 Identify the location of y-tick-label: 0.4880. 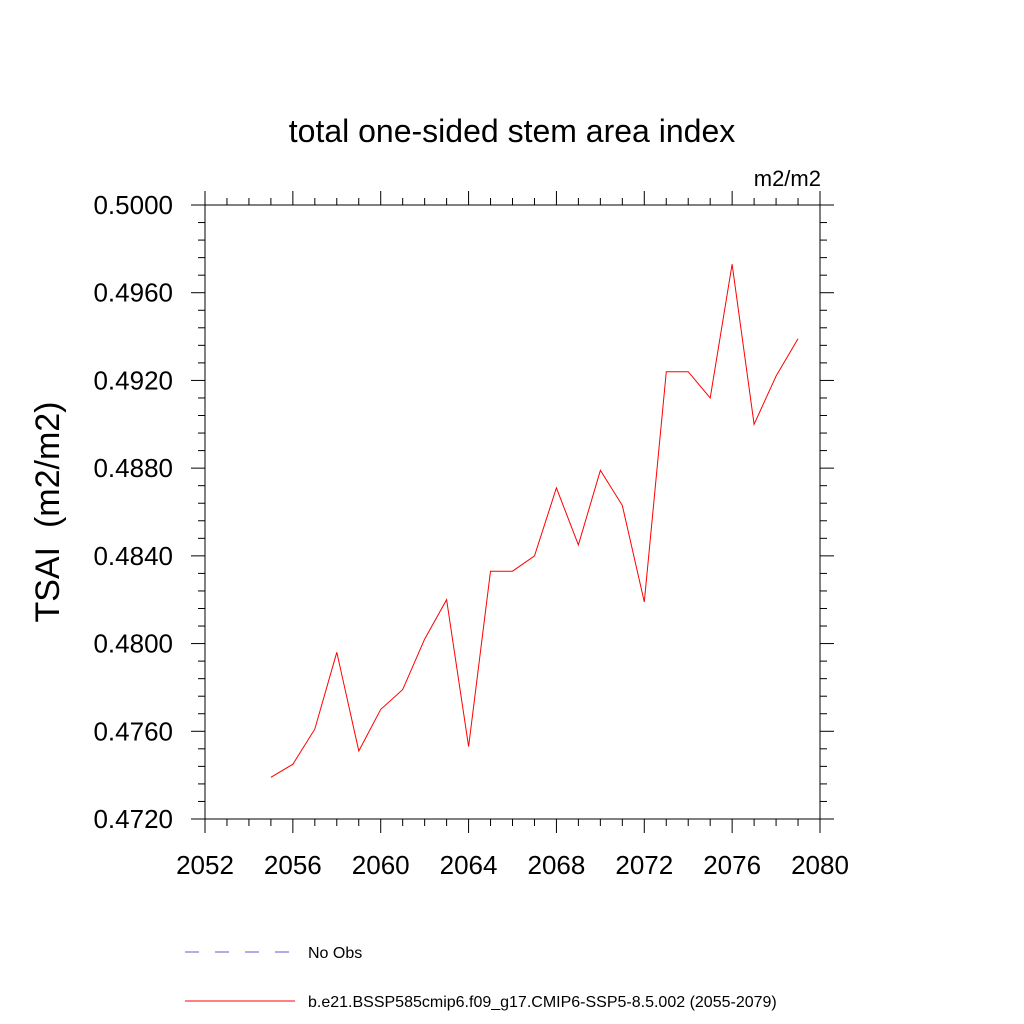
(133, 468).